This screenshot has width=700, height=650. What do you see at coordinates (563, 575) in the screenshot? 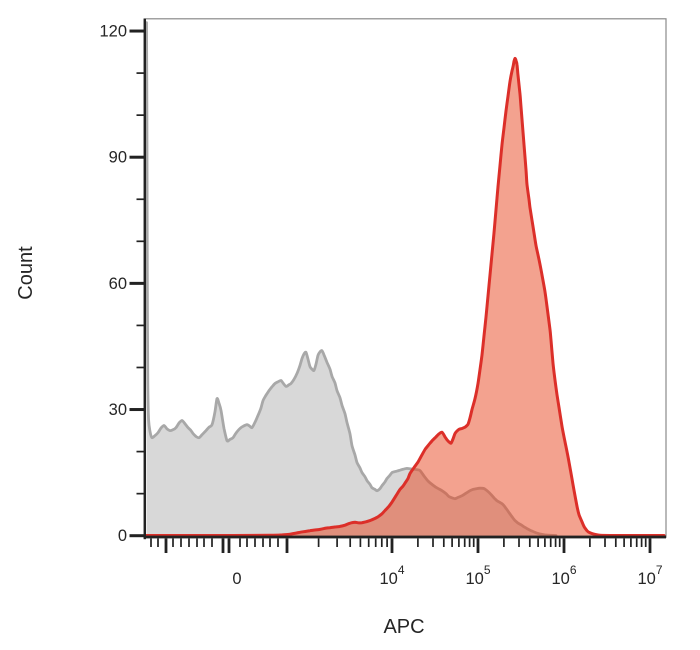
I see `x-tick-label: 10⁶` at bounding box center [563, 575].